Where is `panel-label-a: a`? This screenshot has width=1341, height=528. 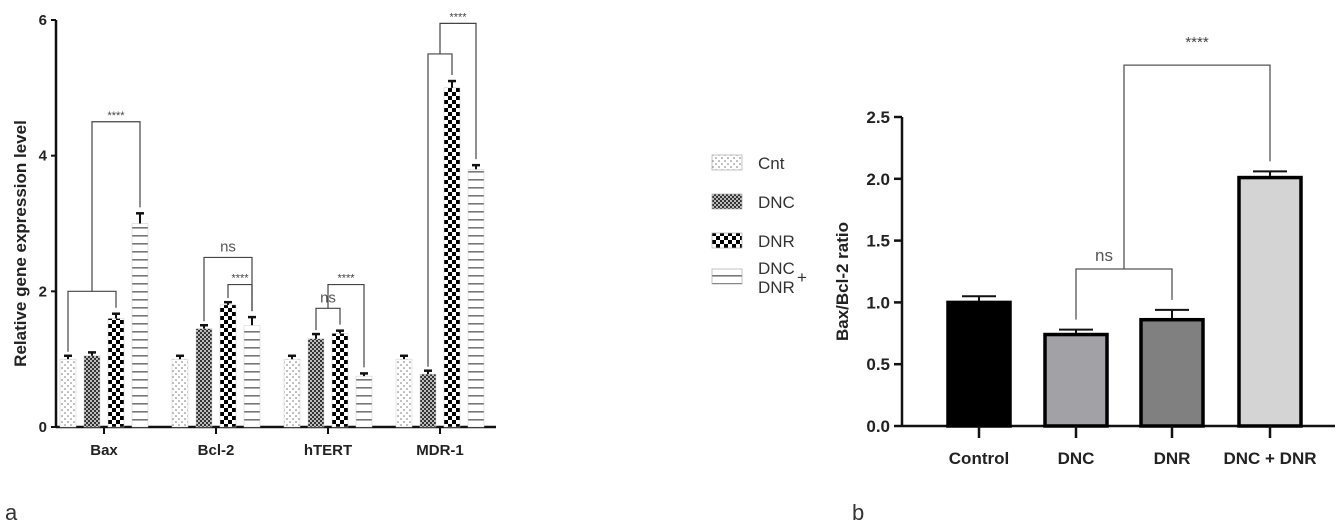 panel-label-a: a is located at coordinates (11, 512).